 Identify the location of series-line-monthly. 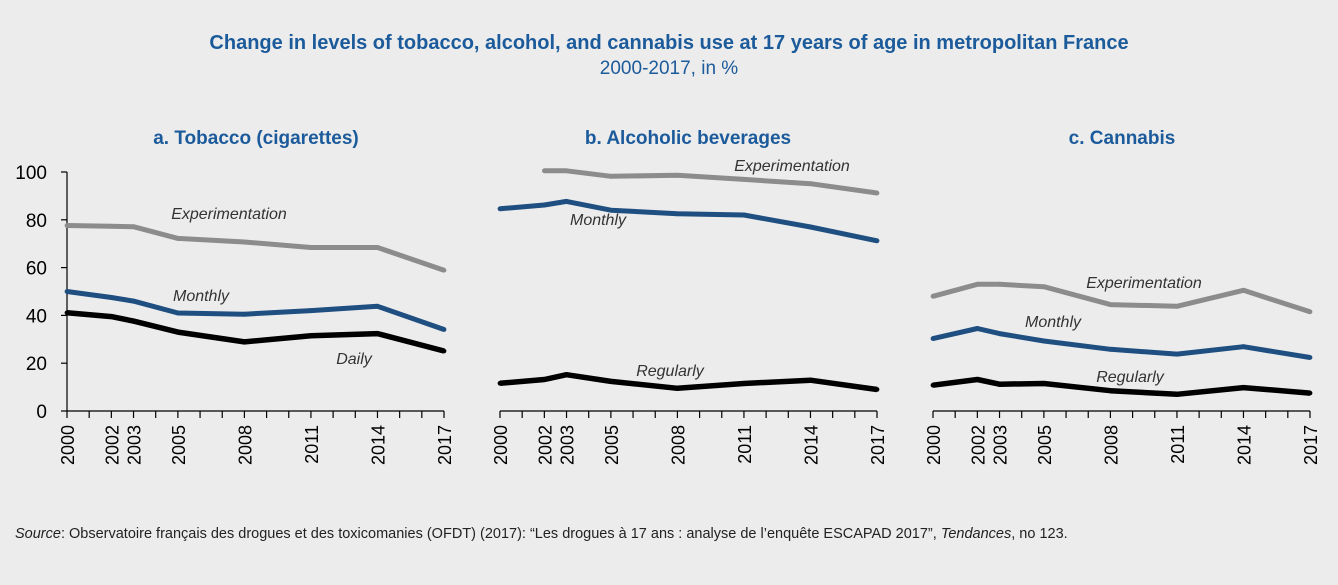
(688, 221).